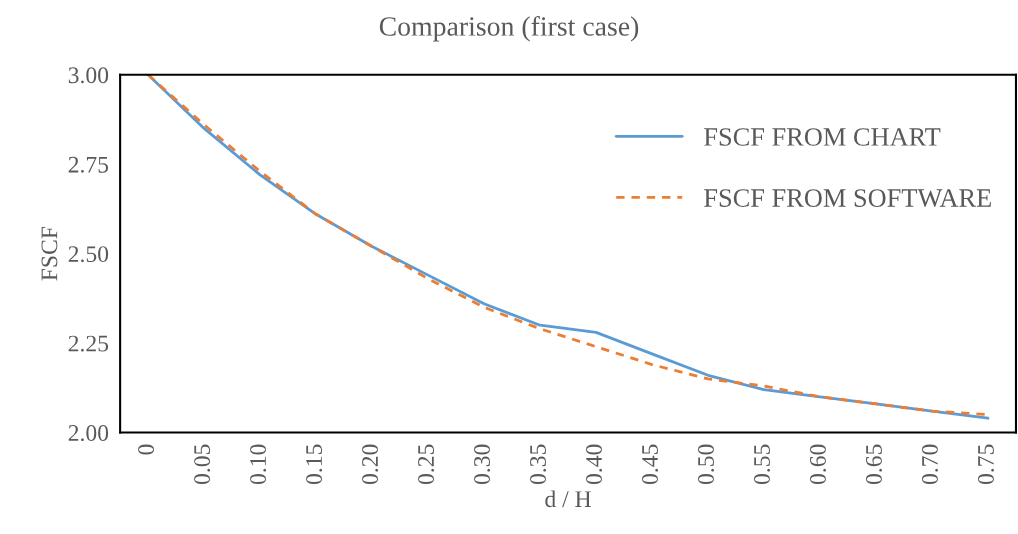 This screenshot has width=1018, height=534. I want to click on legend-label: FSCF FROM SOFTWARE, so click(847, 198).